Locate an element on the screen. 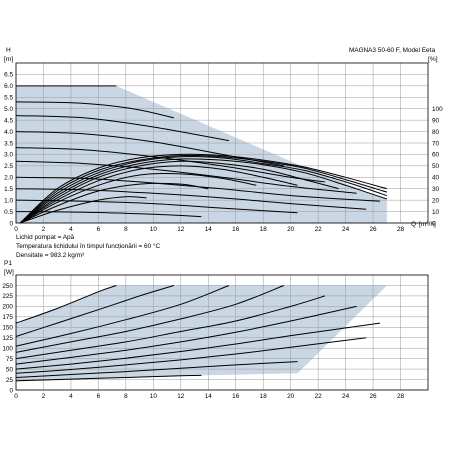  y2-tick-label: 20 is located at coordinates (436, 200).